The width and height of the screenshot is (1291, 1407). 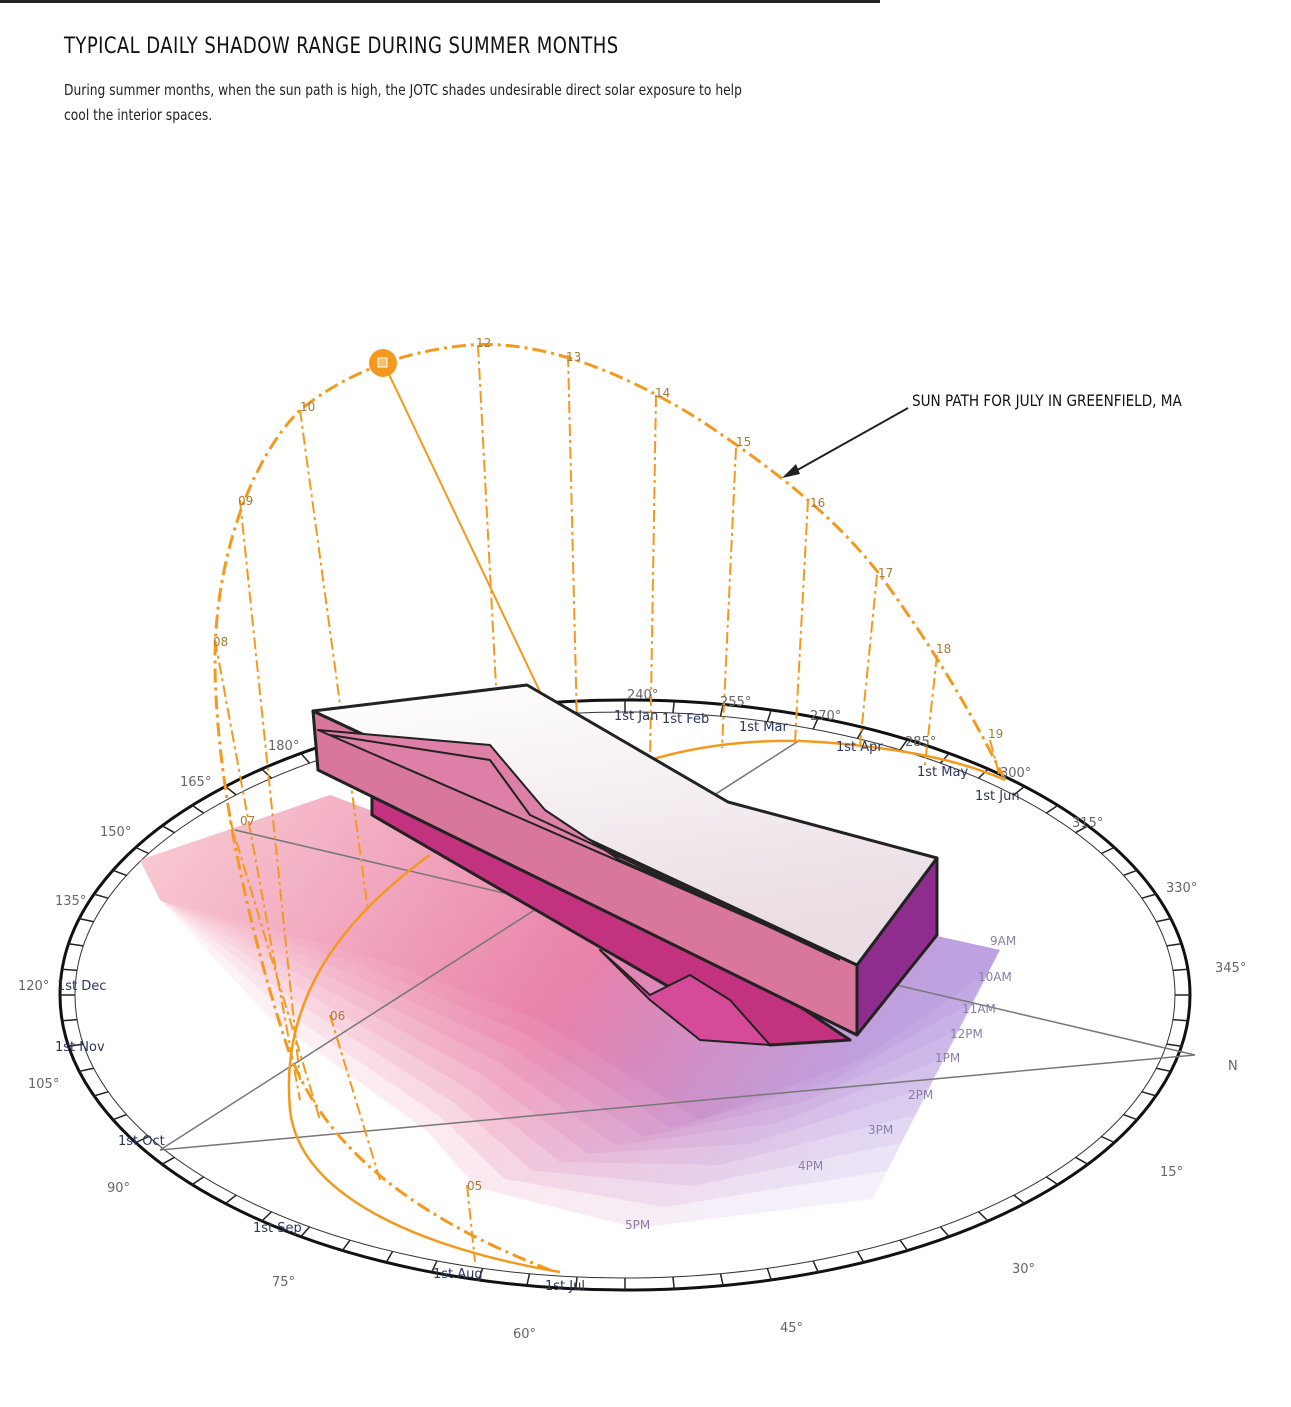 What do you see at coordinates (573, 357) in the screenshot?
I see `hour-label: 13` at bounding box center [573, 357].